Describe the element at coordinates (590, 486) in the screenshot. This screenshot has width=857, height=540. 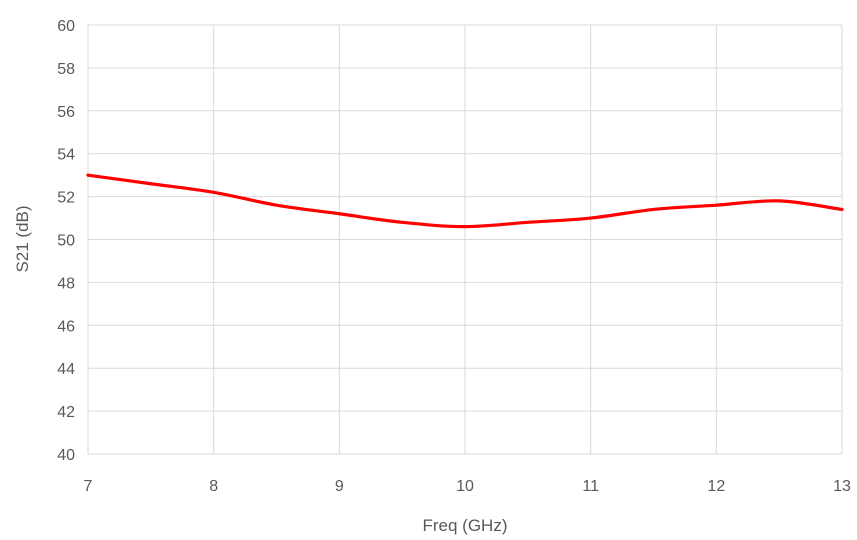
I see `x-tick-label: 11` at that location.